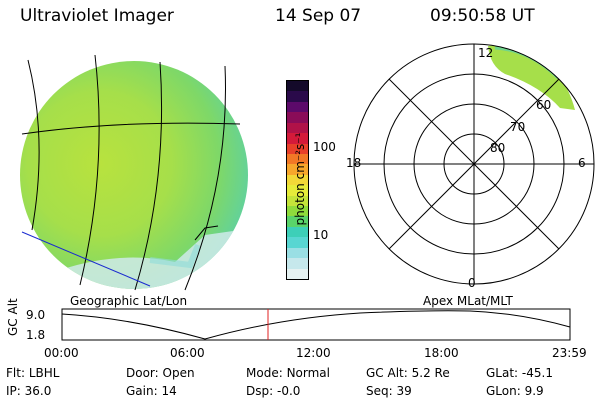  I want to click on instrument-title: Ultraviolet Imager, so click(97, 16).